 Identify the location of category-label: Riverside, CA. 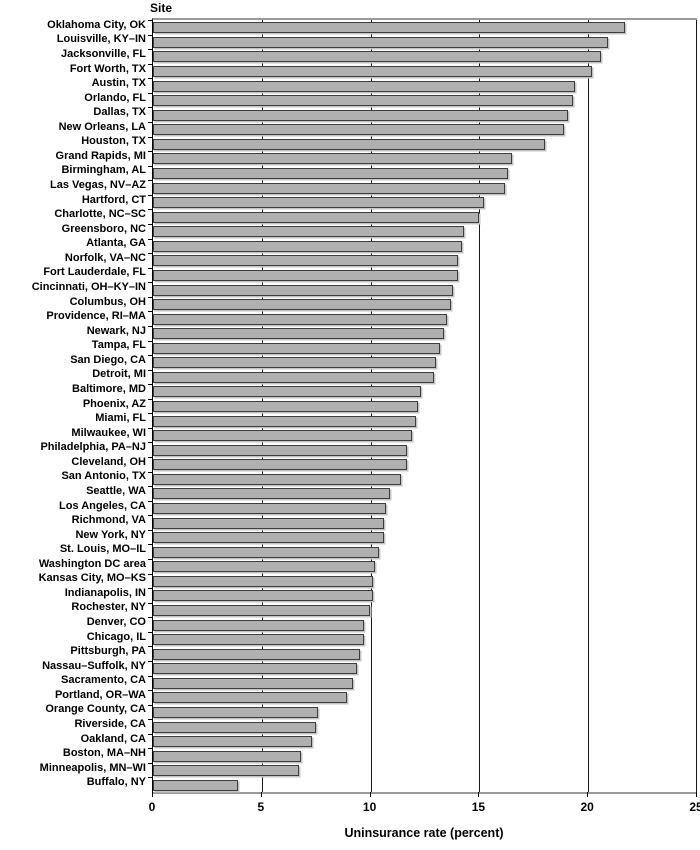
(110, 724).